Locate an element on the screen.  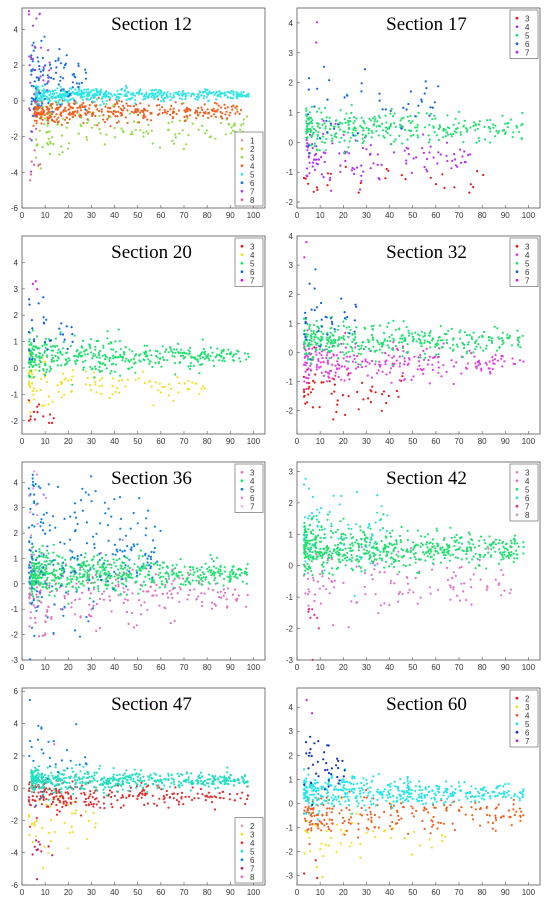
x-tick-label: 30 is located at coordinates (91, 441).